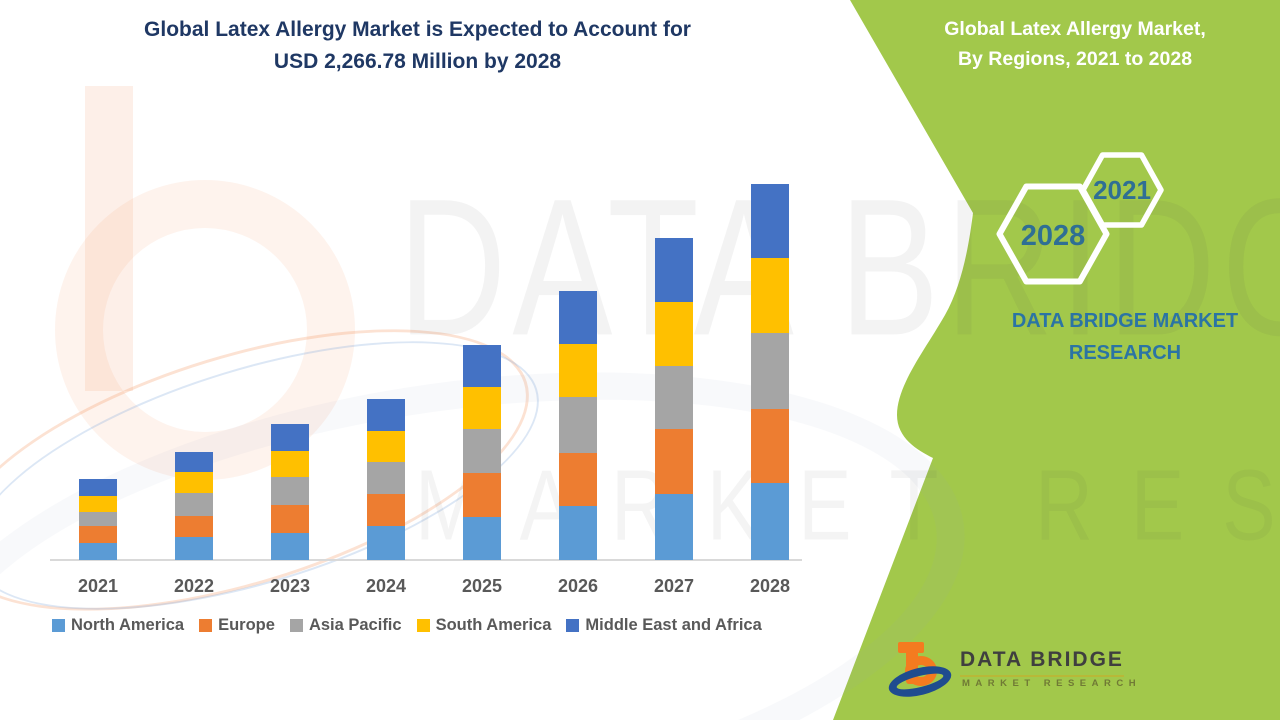 The width and height of the screenshot is (1280, 720). Describe the element at coordinates (128, 625) in the screenshot. I see `legend-label-north-america: North America` at that location.